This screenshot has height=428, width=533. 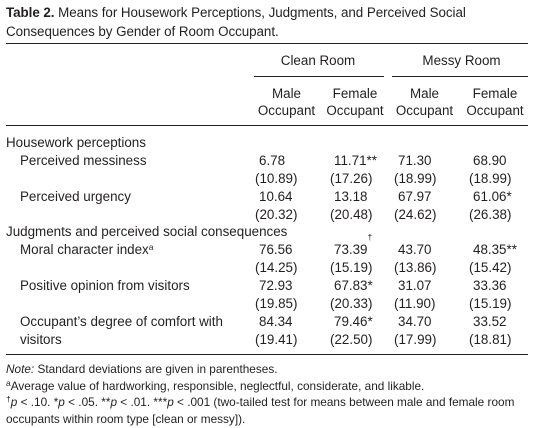 I want to click on table-label: Table 2., so click(x=30, y=12).